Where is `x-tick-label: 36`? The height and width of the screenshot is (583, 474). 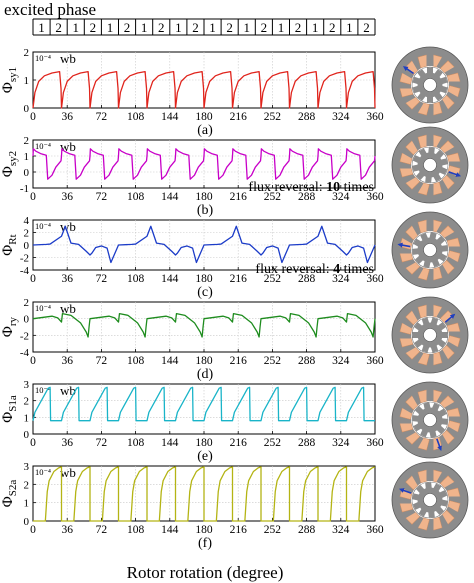 x-tick-label: 36 is located at coordinates (67, 279).